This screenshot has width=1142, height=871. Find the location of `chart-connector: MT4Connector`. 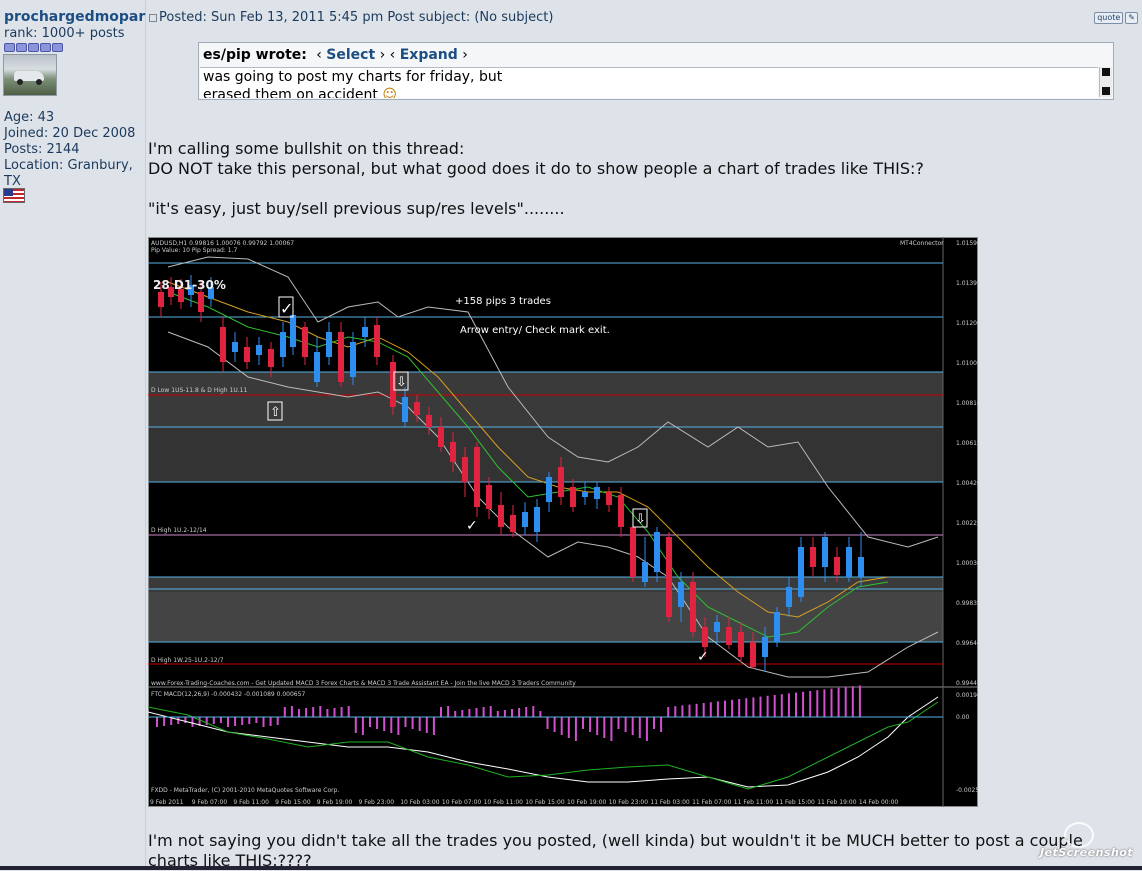

chart-connector: MT4Connector is located at coordinates (922, 243).